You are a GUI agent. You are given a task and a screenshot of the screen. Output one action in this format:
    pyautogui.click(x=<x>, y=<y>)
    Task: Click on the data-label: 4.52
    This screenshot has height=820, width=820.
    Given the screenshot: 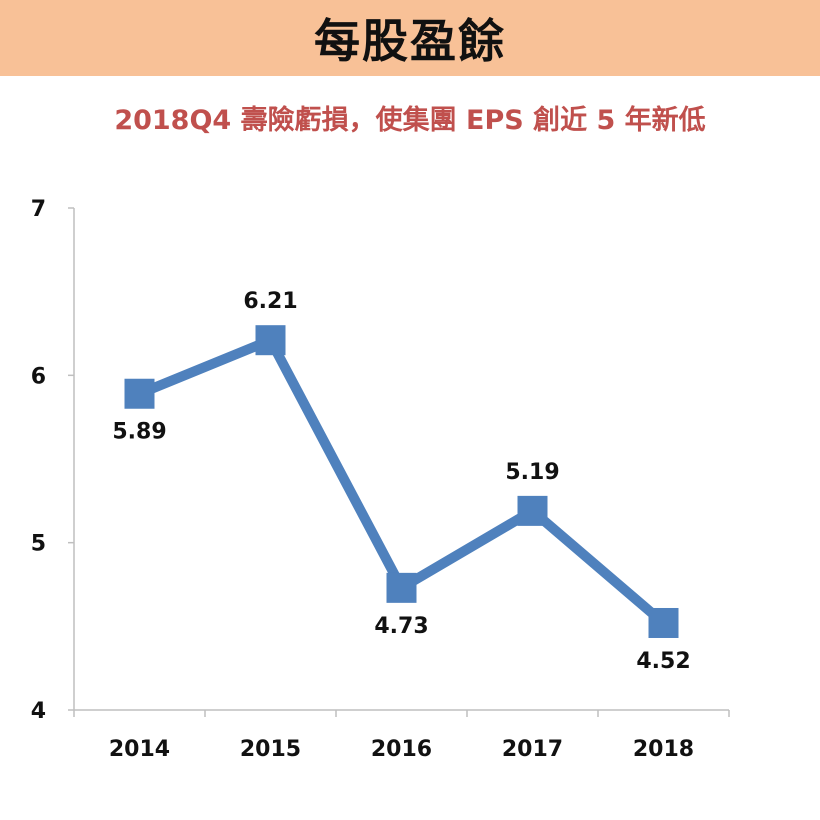 What is the action you would take?
    pyautogui.click(x=663, y=661)
    